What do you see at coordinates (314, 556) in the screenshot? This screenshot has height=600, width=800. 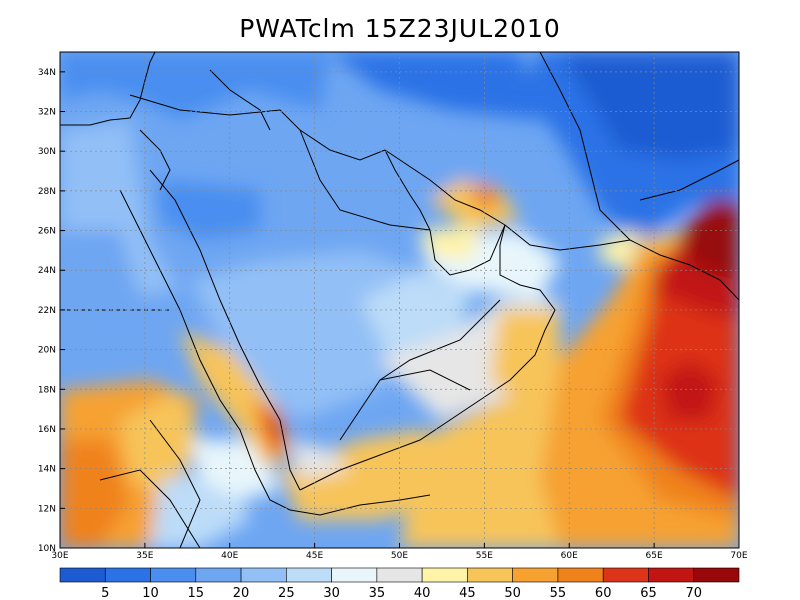 I see `lon-tick-label: 45E` at bounding box center [314, 556].